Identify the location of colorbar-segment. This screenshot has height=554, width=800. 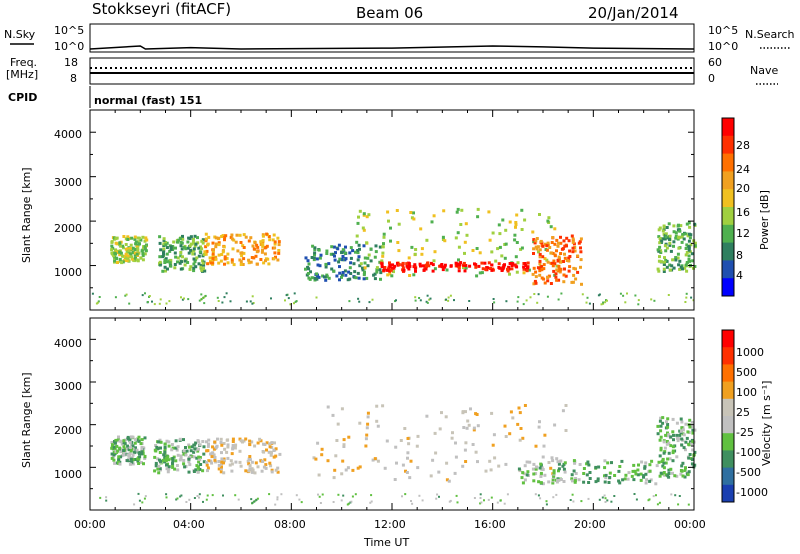
(728, 251).